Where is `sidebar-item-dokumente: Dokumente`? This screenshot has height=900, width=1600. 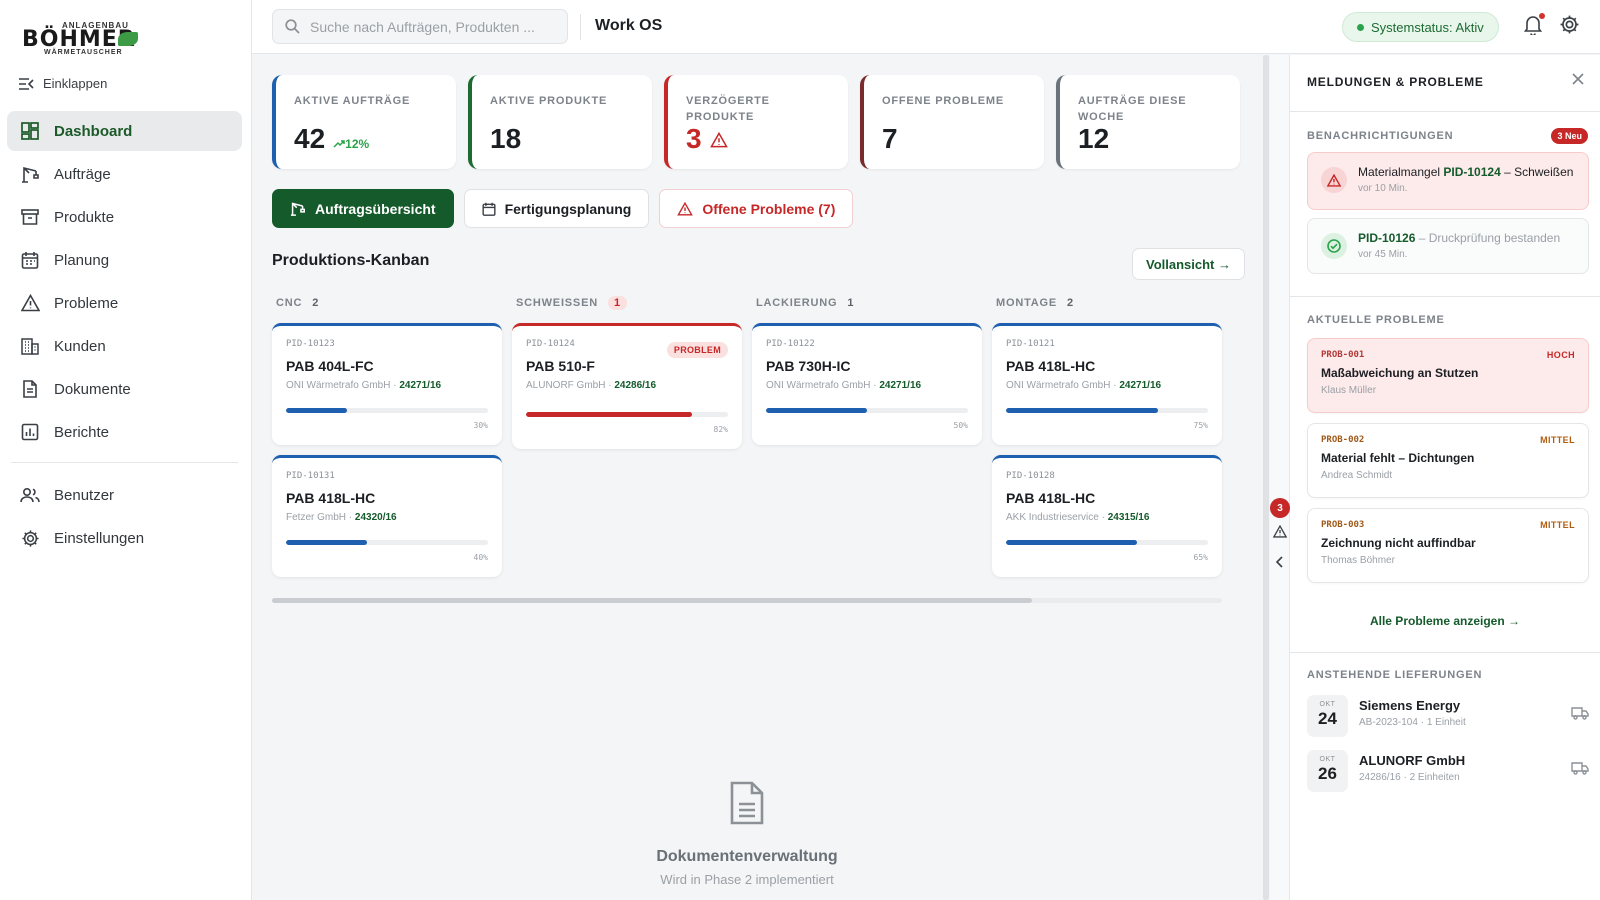 sidebar-item-dokumente: Dokumente is located at coordinates (124, 389).